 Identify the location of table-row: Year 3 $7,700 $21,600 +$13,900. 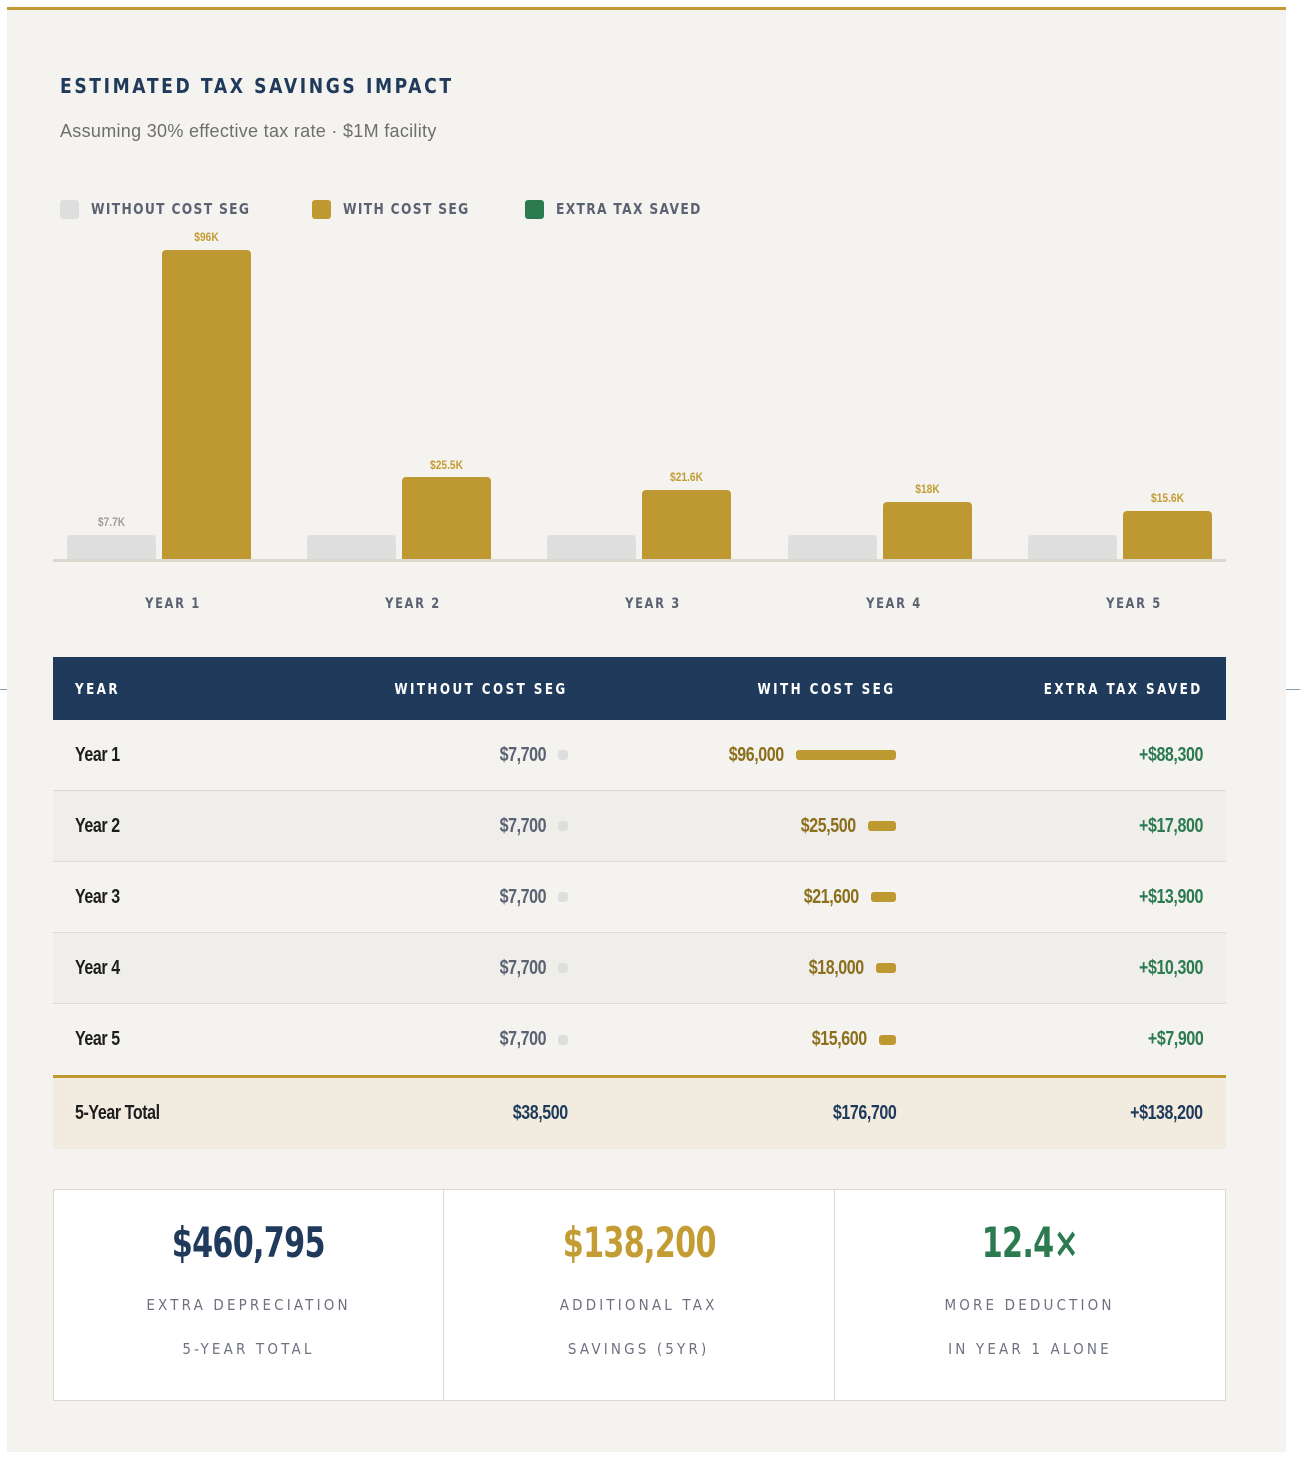
(639, 897).